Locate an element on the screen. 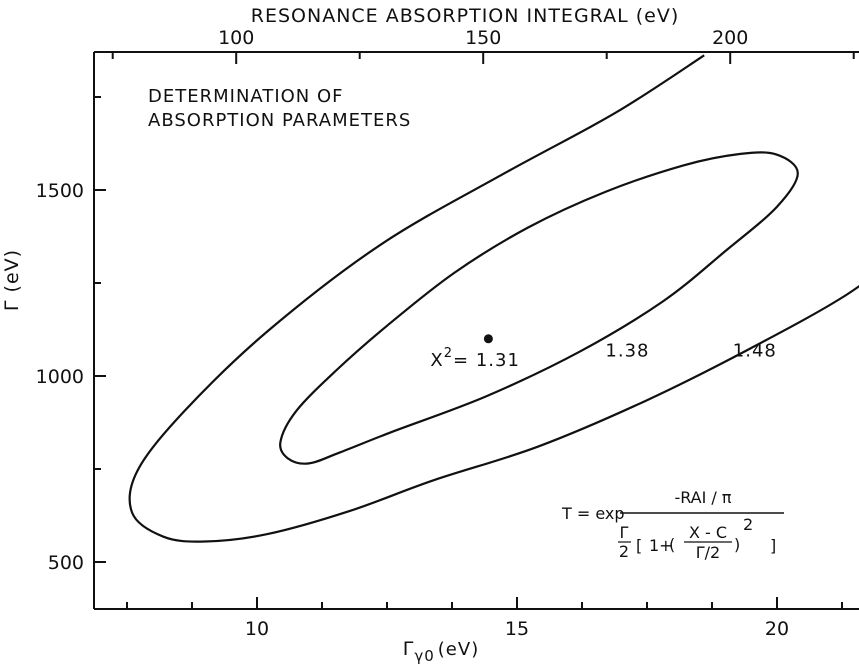 The height and width of the screenshot is (671, 859). x-axis-title: Γγ0 (eV) is located at coordinates (441, 651).